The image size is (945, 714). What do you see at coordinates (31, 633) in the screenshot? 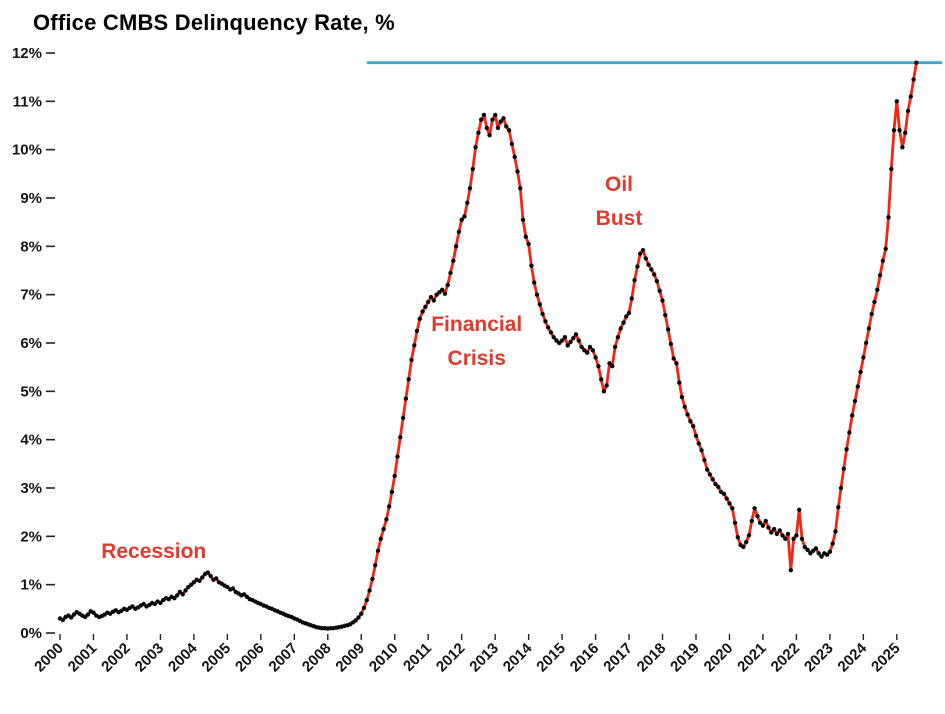
I see `y-axis-tick-label: 0%` at bounding box center [31, 633].